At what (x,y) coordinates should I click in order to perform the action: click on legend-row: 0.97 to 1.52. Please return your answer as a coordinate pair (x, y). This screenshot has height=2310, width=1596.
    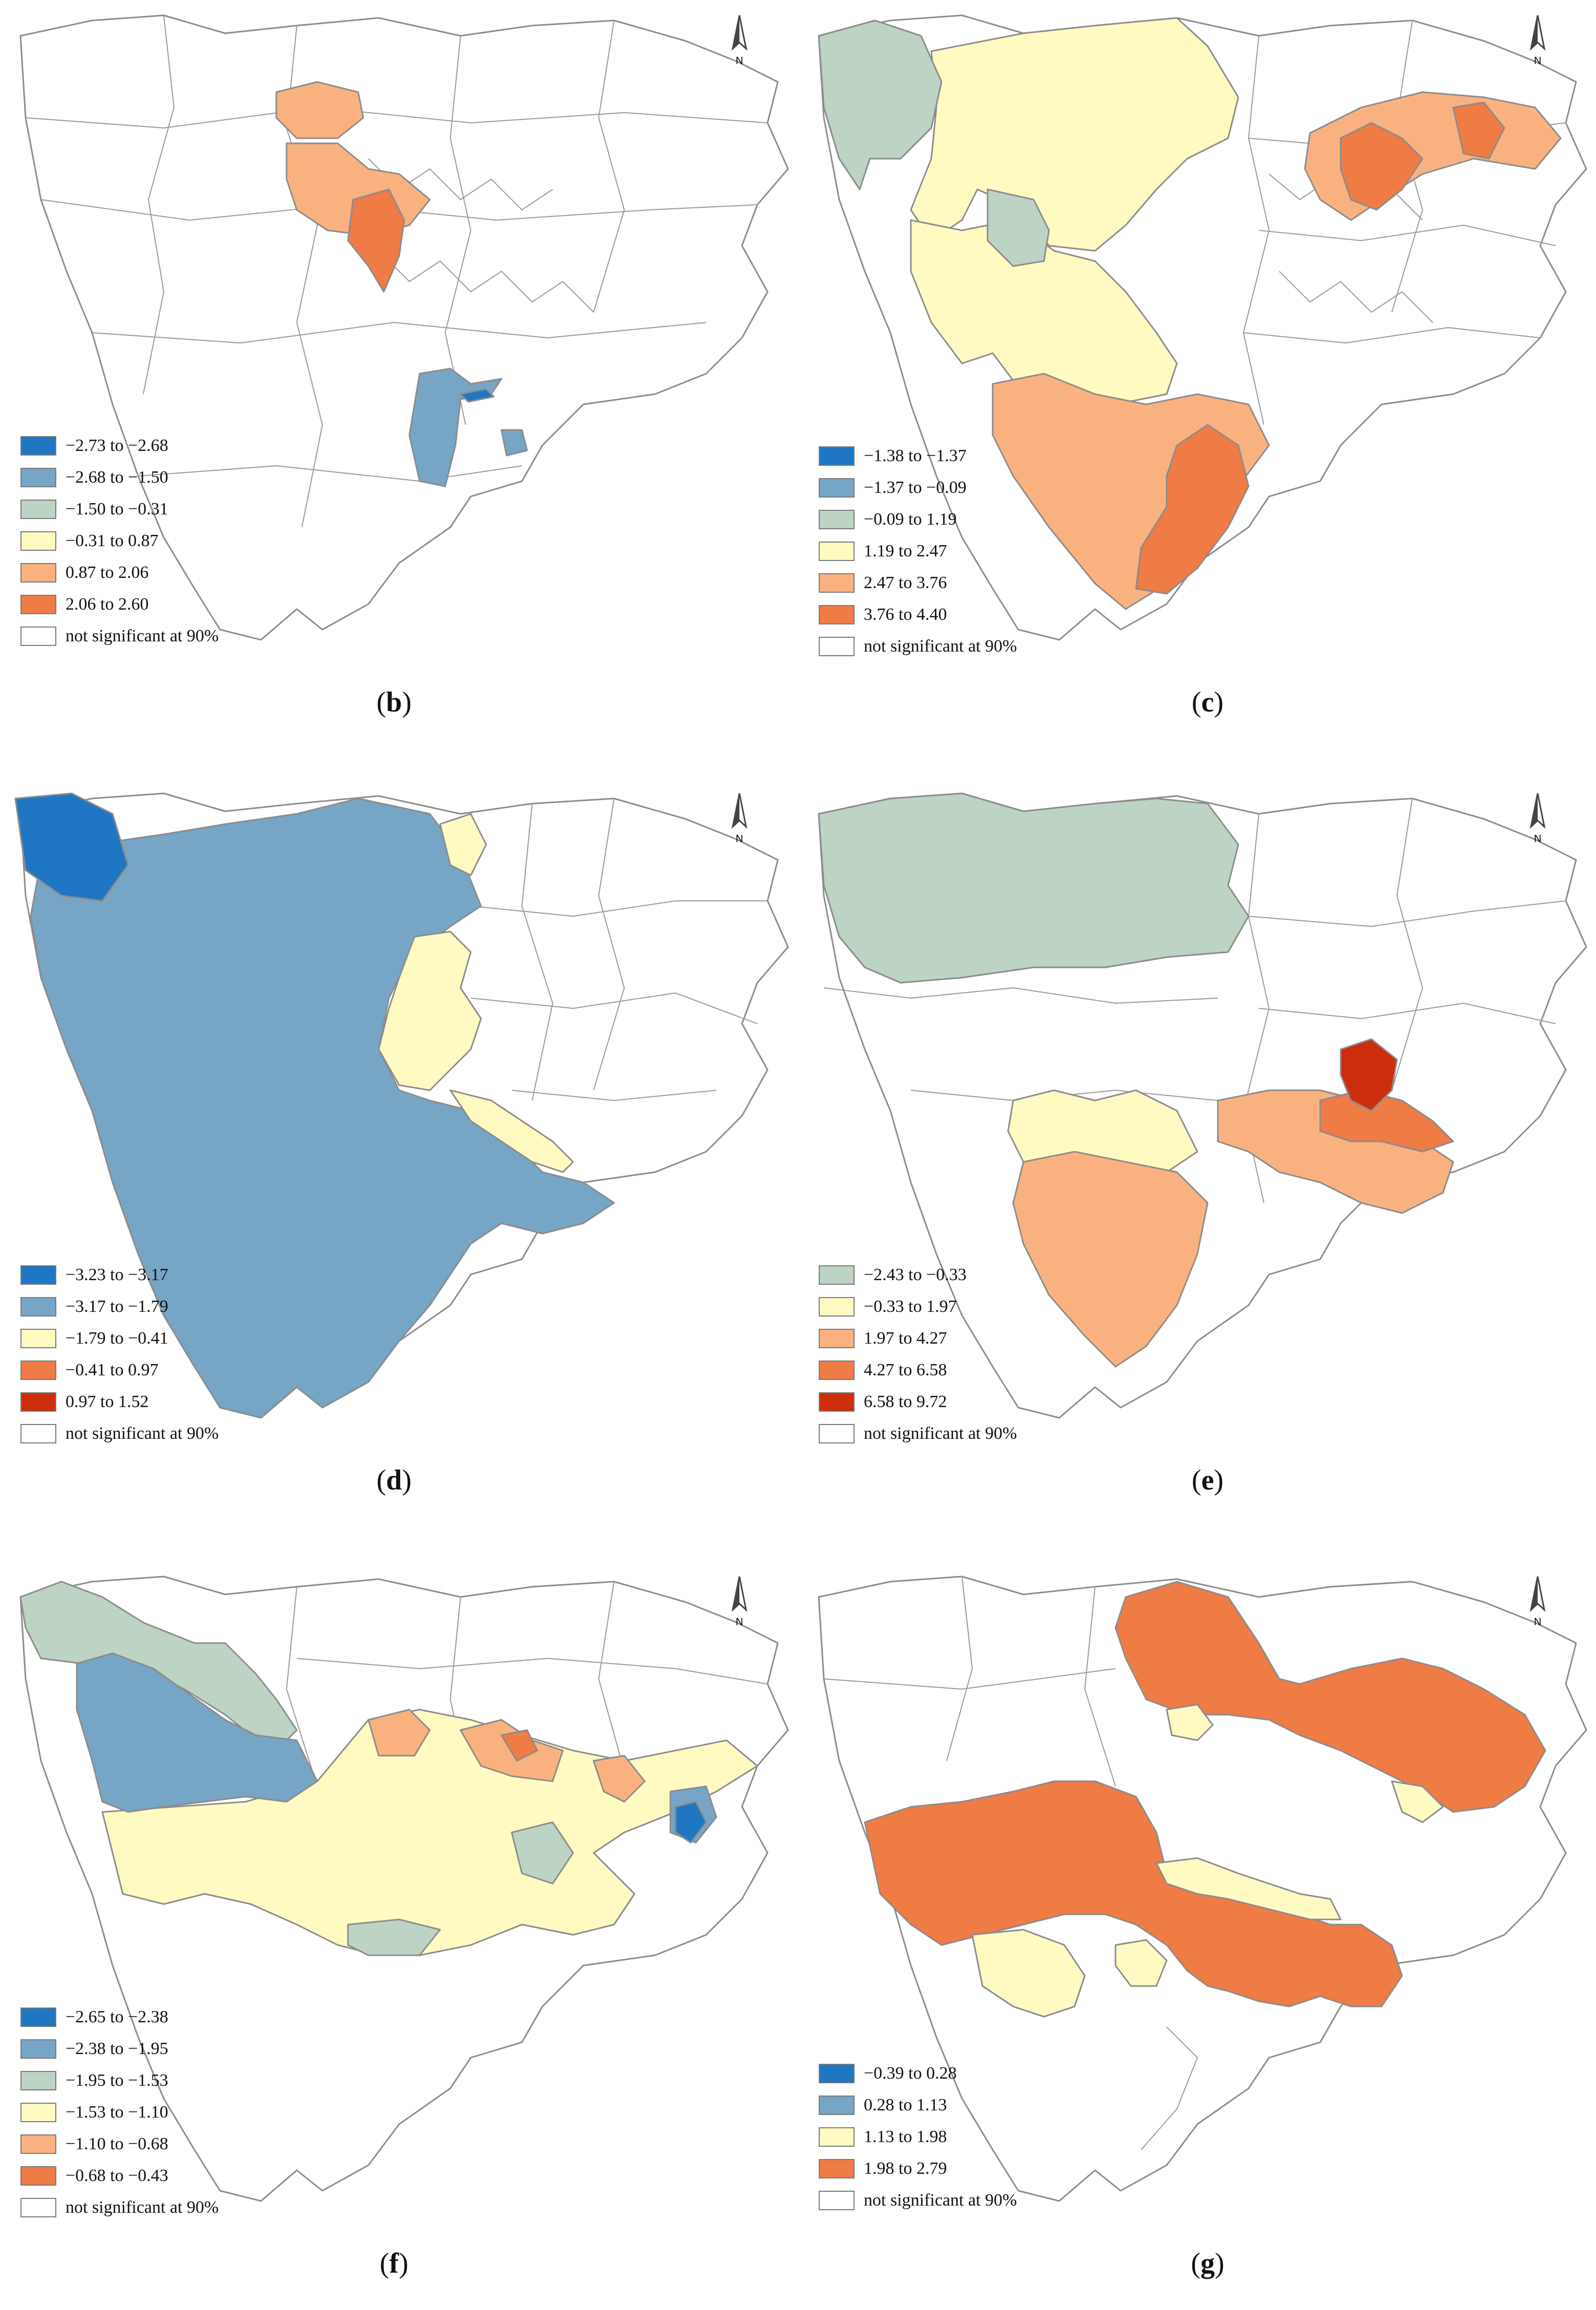
    Looking at the image, I should click on (119, 1402).